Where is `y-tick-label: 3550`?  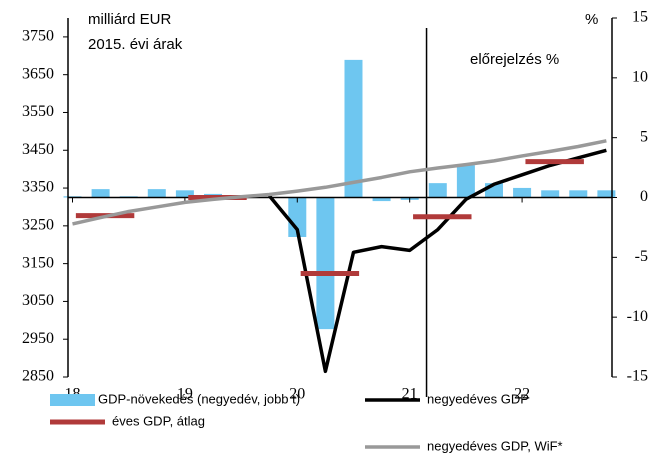 y-tick-label: 3550 is located at coordinates (38, 111).